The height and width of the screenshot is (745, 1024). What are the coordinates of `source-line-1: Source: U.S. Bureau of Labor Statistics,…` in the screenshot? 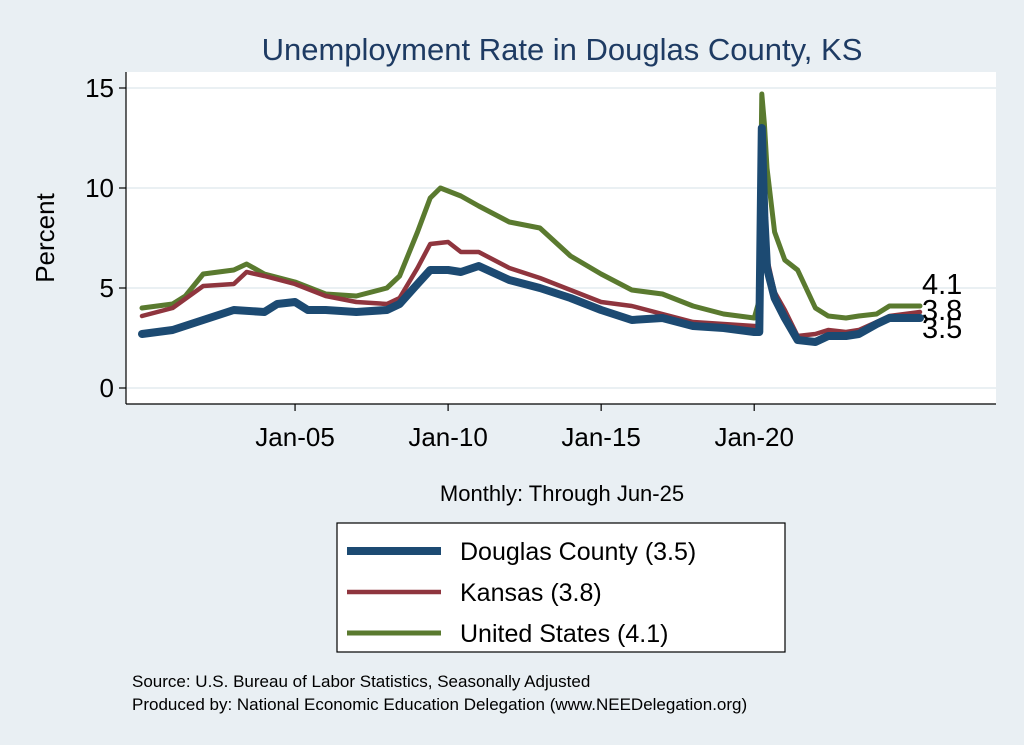 It's located at (361, 681).